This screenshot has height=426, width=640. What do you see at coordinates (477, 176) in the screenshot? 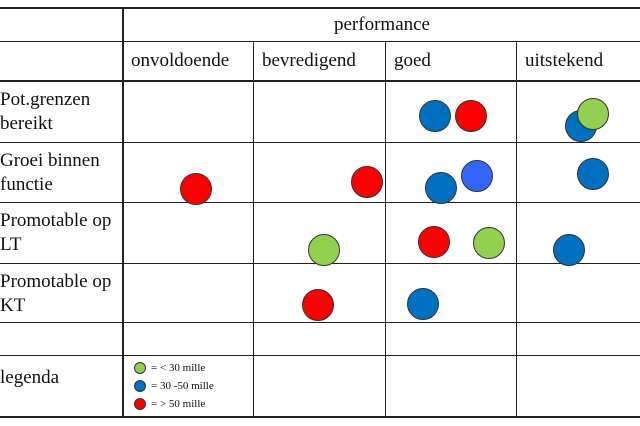
I see `light-blue-circle-marker` at bounding box center [477, 176].